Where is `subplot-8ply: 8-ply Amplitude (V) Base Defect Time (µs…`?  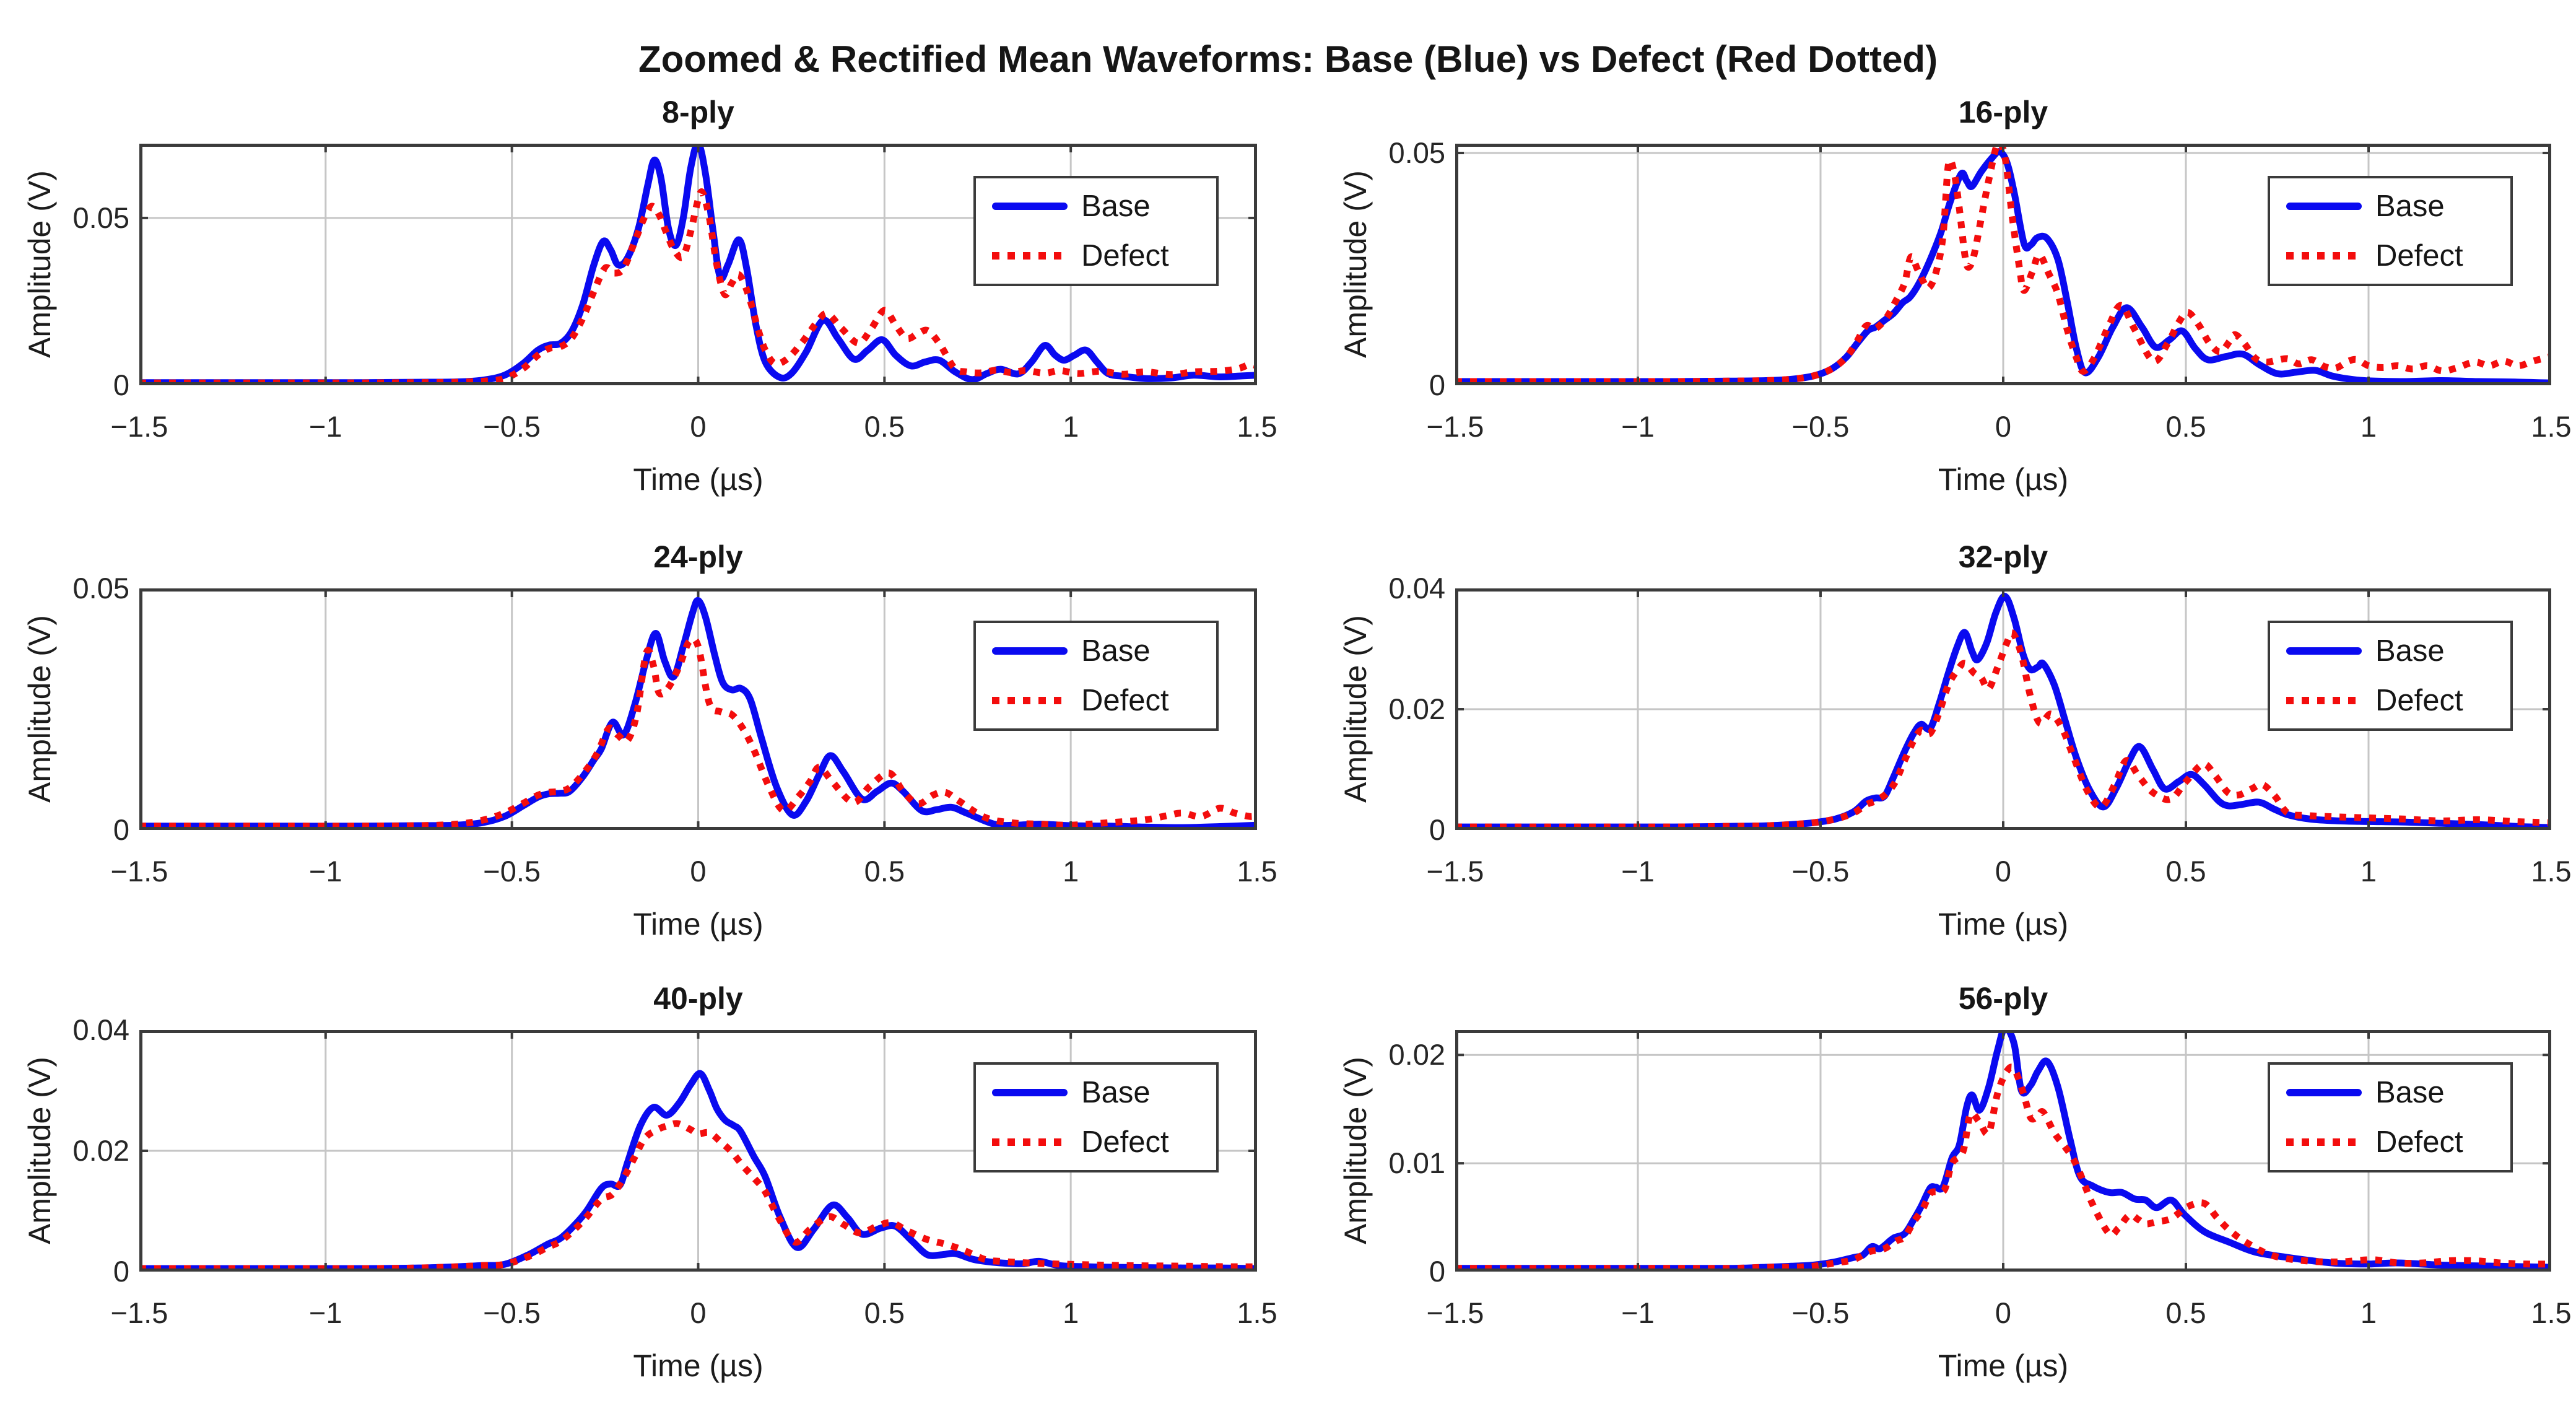 subplot-8ply: 8-ply Amplitude (V) Base Defect Time (µs… is located at coordinates (649, 296).